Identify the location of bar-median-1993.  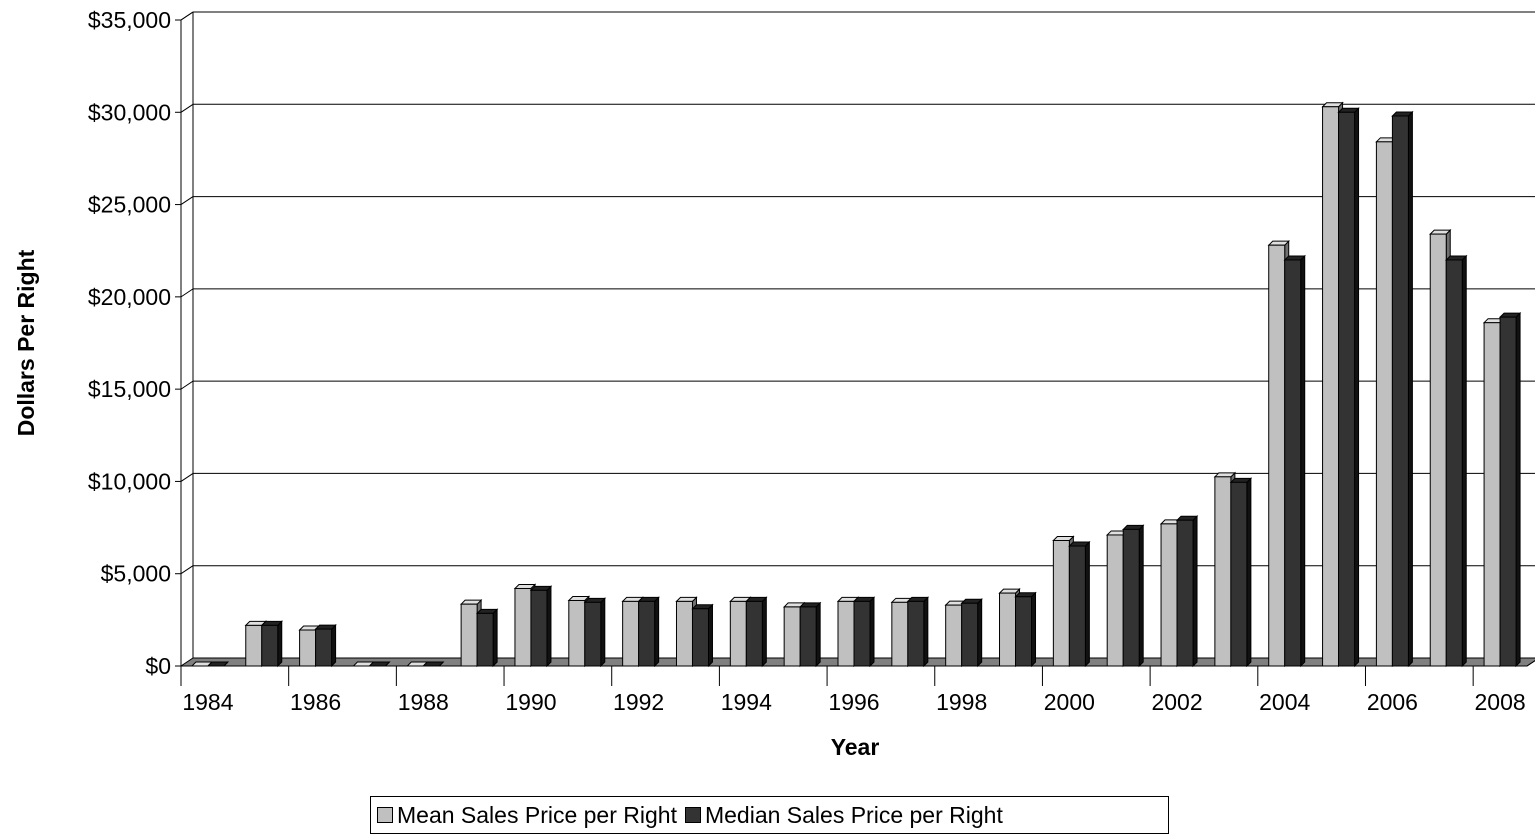
(702, 635).